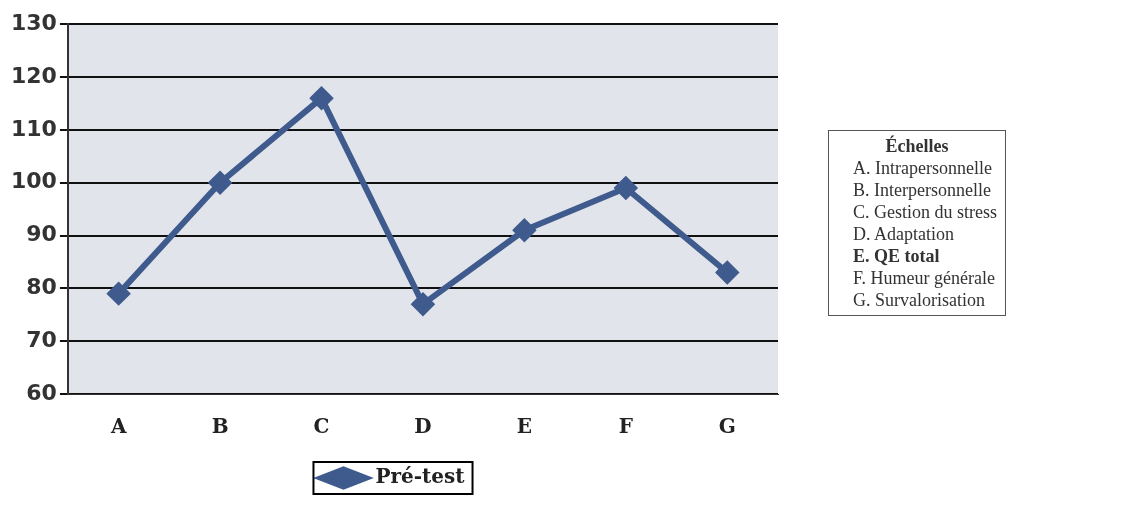 The image size is (1123, 522). I want to click on text: G. Survalorisation, so click(919, 300).